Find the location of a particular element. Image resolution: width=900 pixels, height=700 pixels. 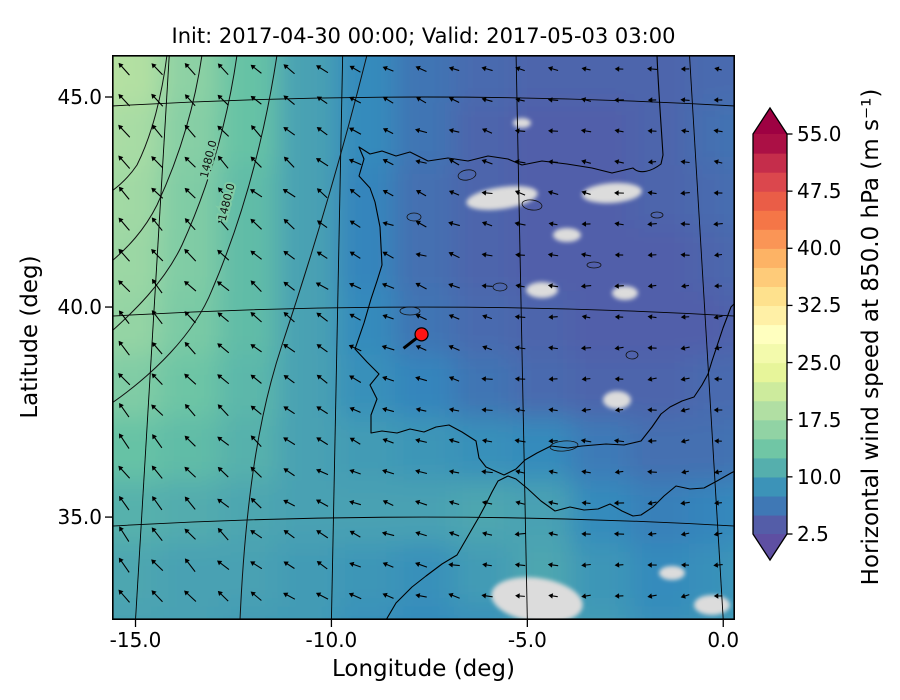

colorbar-tick-label: 10.0 is located at coordinates (819, 476).